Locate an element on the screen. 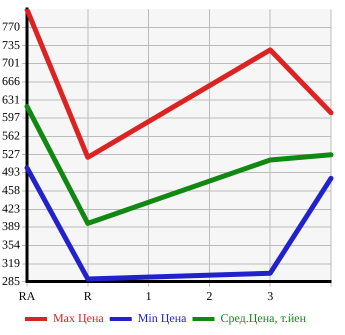  y-tick-label: 666 is located at coordinates (11, 81).